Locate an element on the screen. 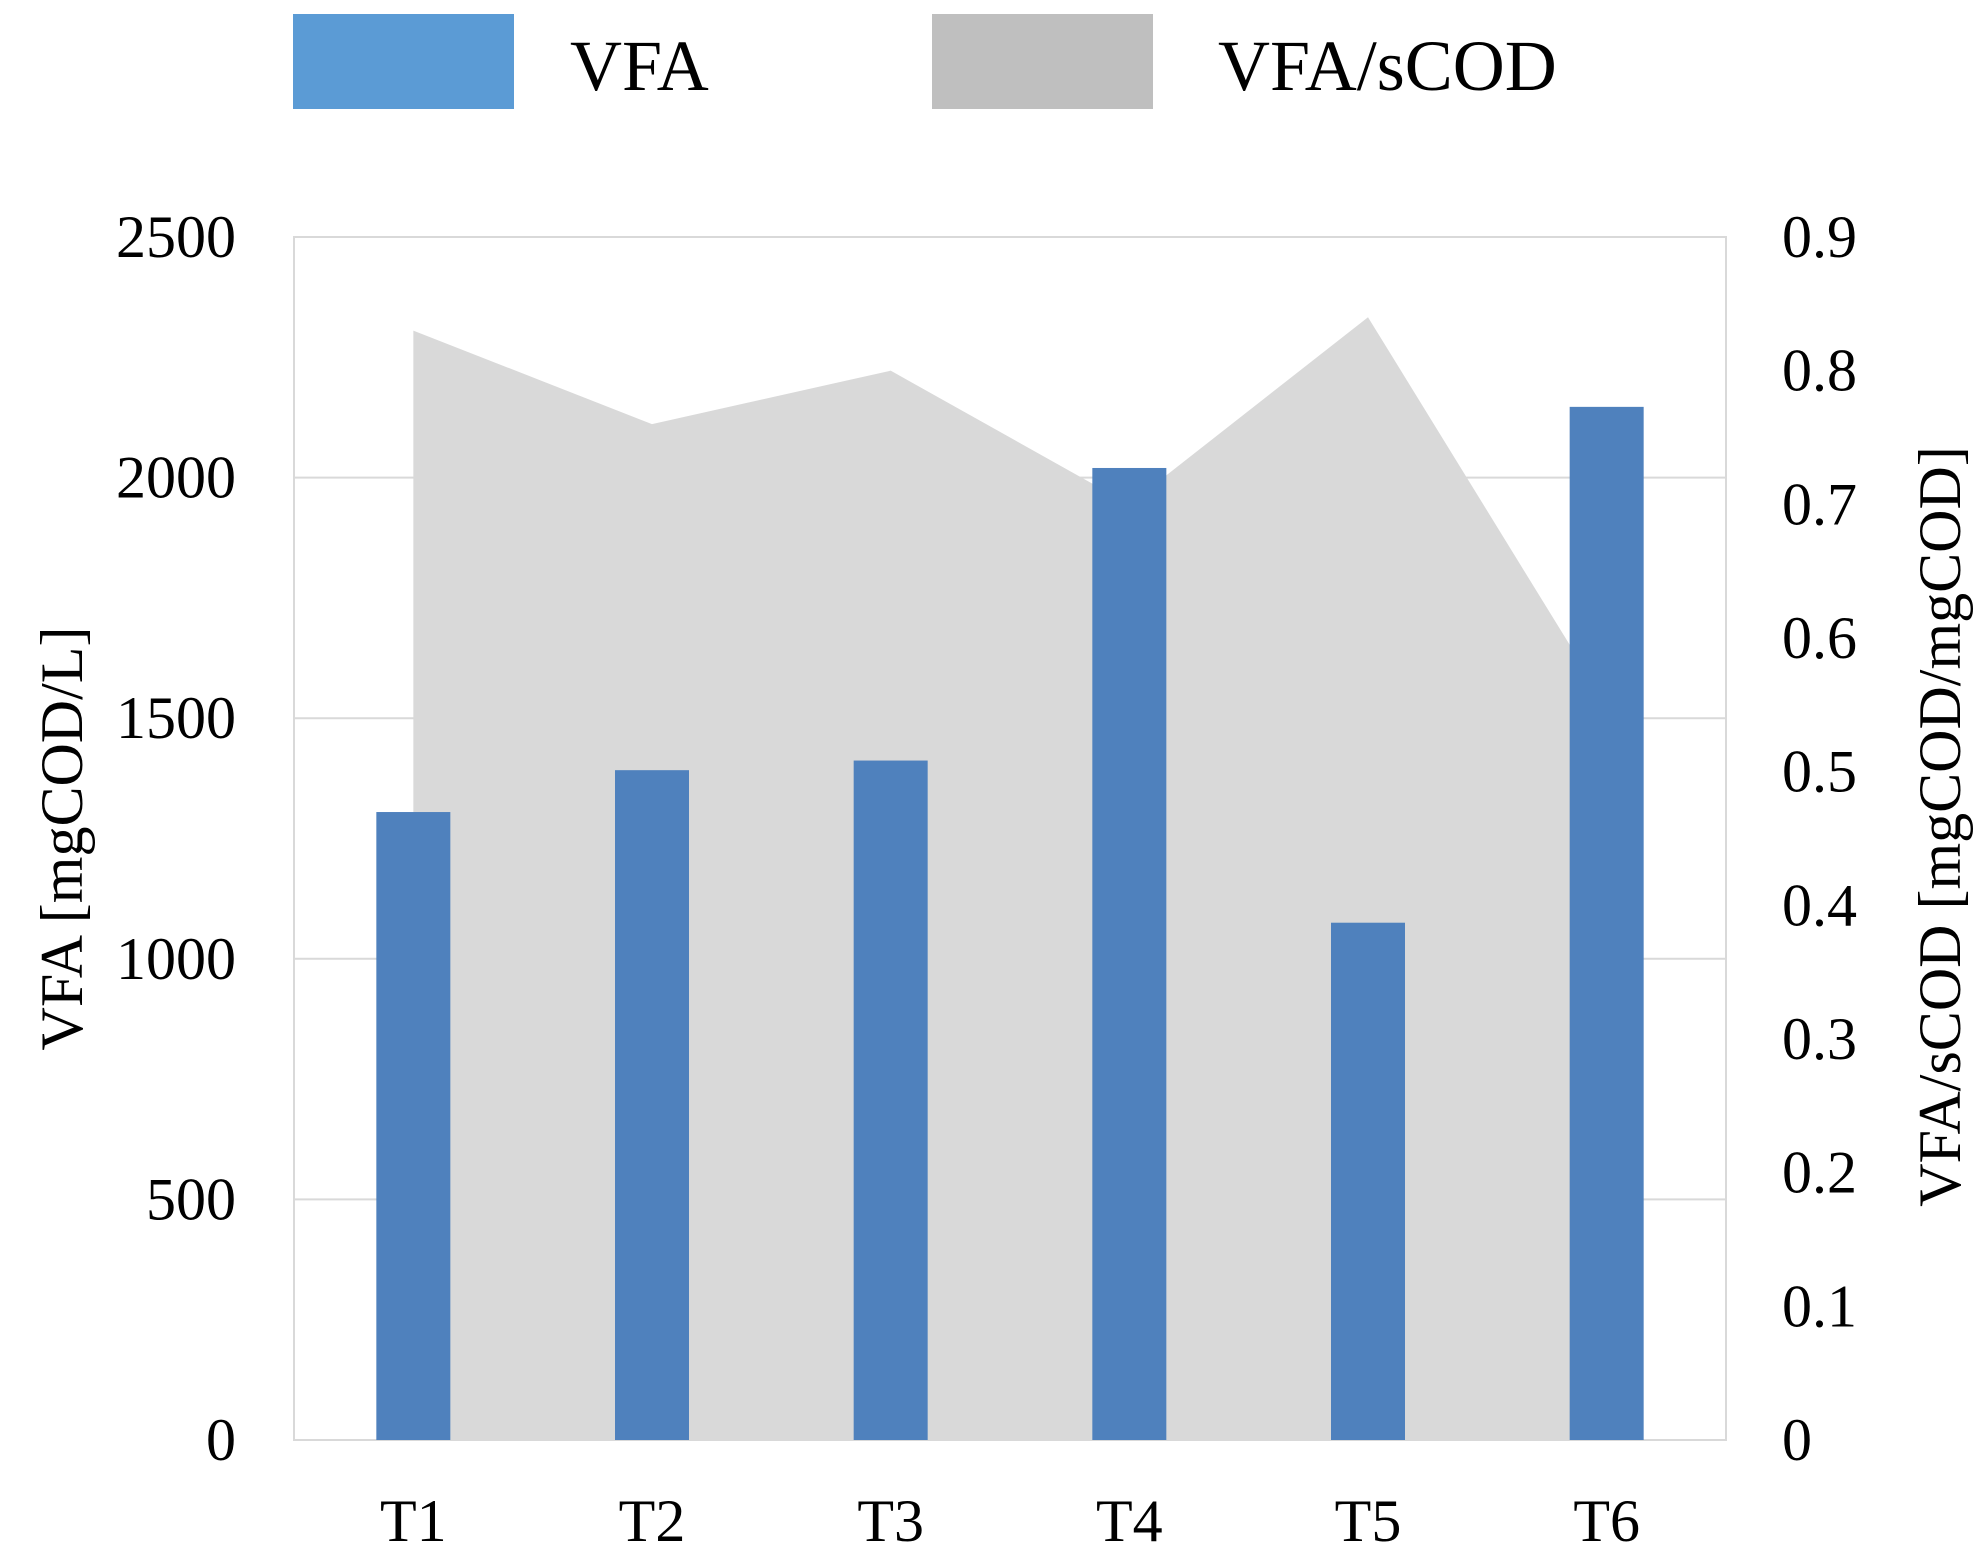 The width and height of the screenshot is (1983, 1566). bar-t2 is located at coordinates (652, 1105).